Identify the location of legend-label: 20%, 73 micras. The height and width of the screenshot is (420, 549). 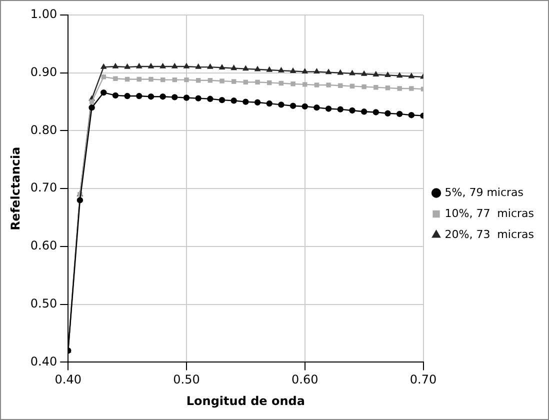
(489, 234).